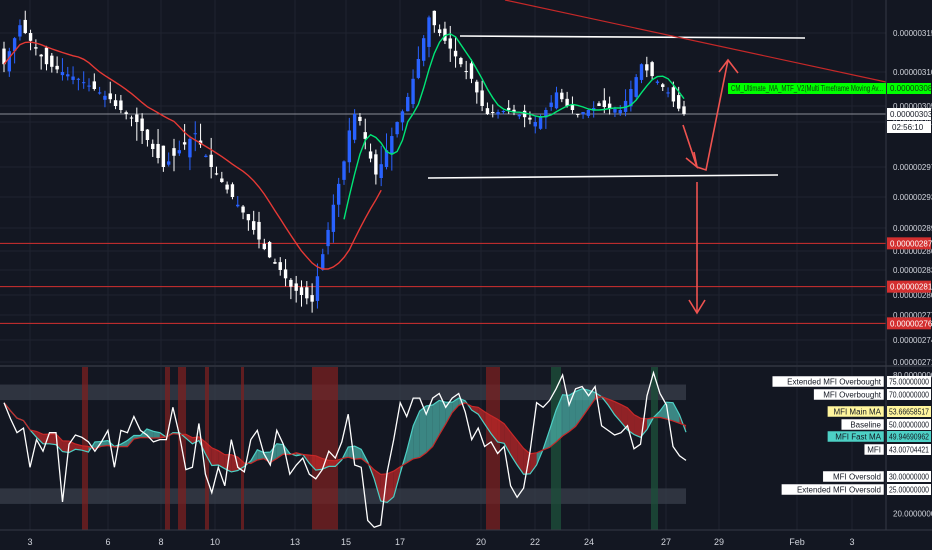  I want to click on price-tick-label: 0.00000310, so click(912, 72).